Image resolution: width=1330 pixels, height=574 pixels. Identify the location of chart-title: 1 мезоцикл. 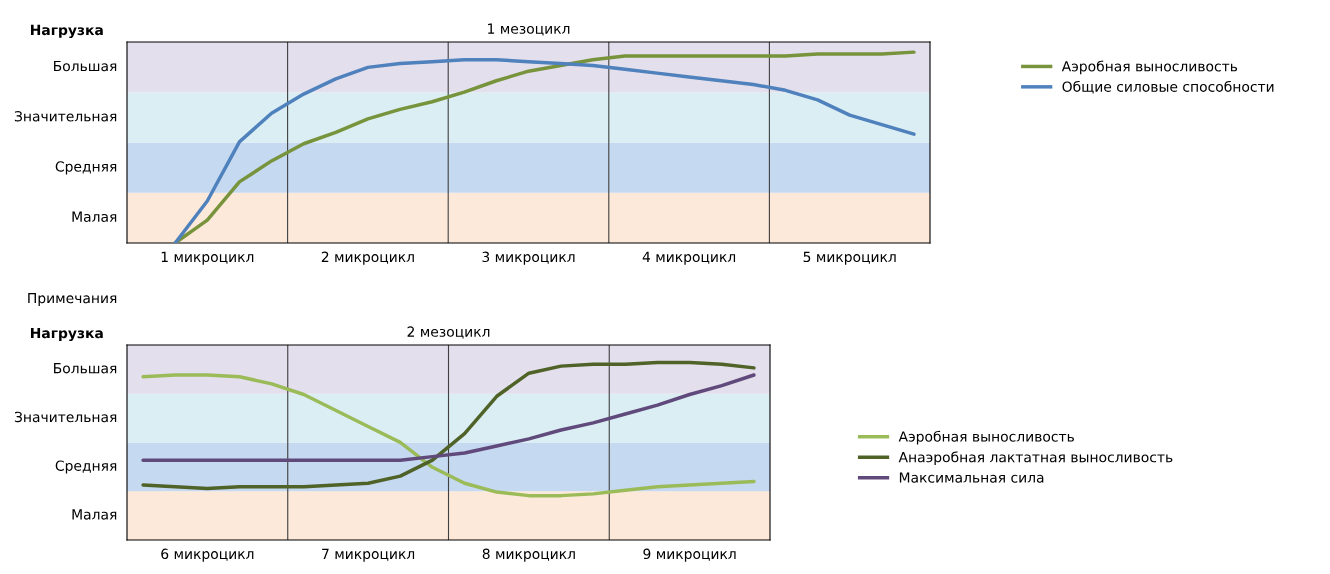
(529, 29).